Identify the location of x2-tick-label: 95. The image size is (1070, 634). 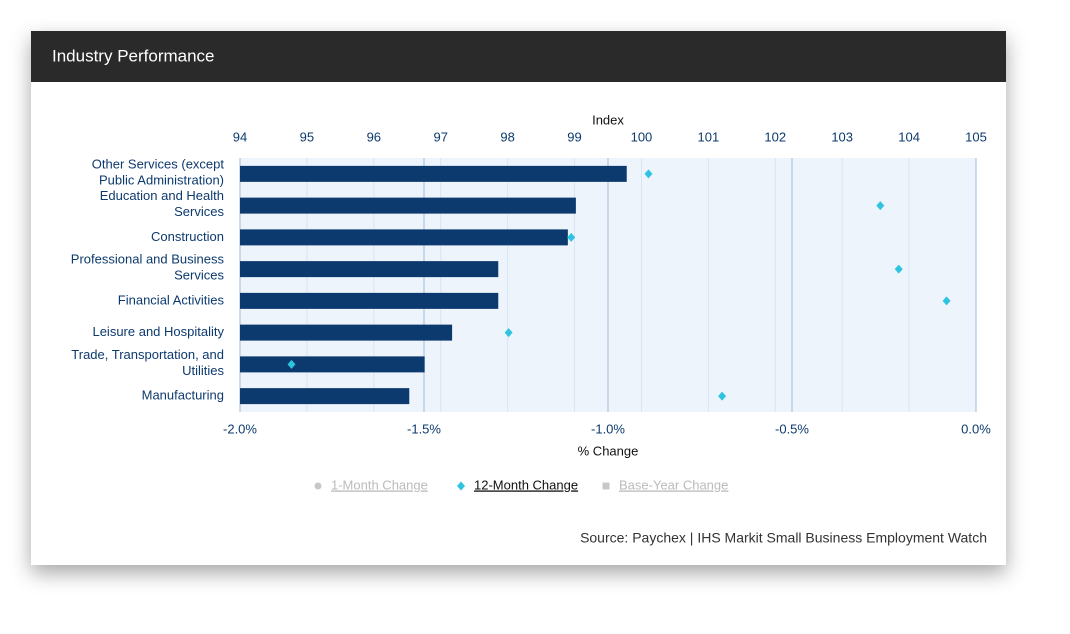
(307, 136).